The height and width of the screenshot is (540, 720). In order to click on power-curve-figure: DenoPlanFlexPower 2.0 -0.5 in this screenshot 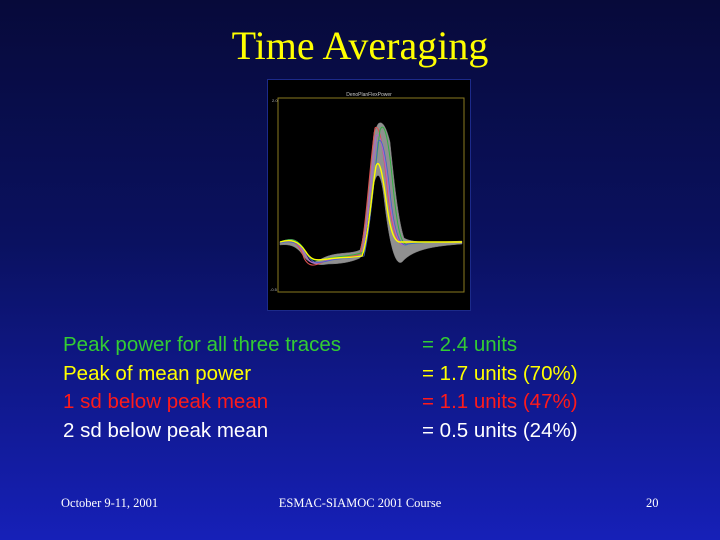, I will do `click(369, 195)`.